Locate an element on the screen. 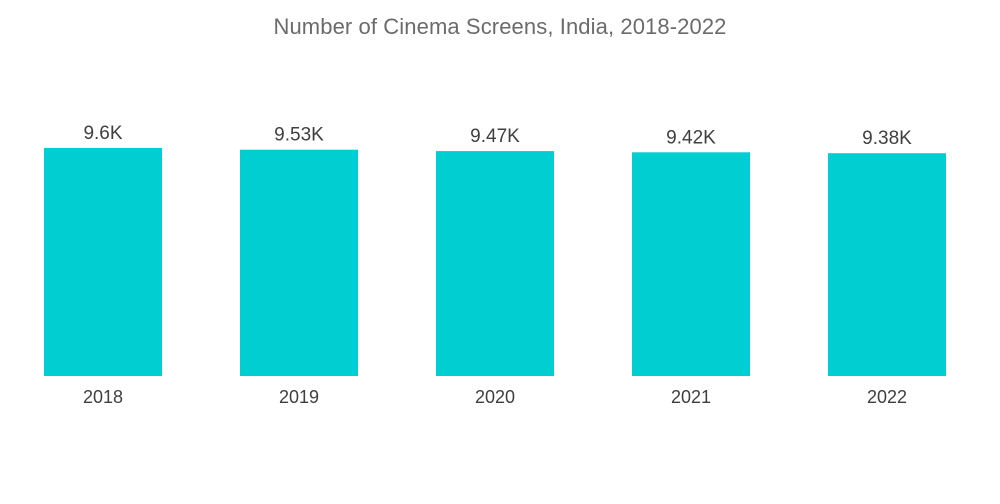  value-label-2022: 9.38K is located at coordinates (887, 138).